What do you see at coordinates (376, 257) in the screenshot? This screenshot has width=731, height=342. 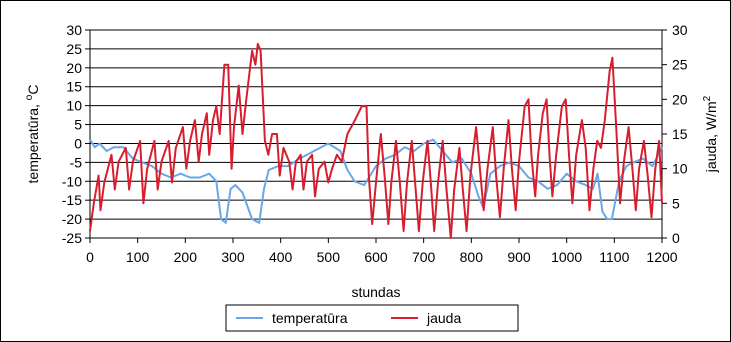 I see `x-tick-label: 600` at bounding box center [376, 257].